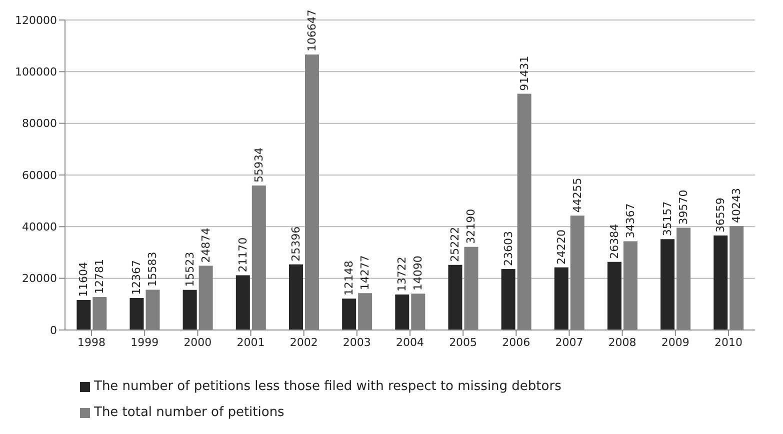  I want to click on data-label: 26384, so click(614, 241).